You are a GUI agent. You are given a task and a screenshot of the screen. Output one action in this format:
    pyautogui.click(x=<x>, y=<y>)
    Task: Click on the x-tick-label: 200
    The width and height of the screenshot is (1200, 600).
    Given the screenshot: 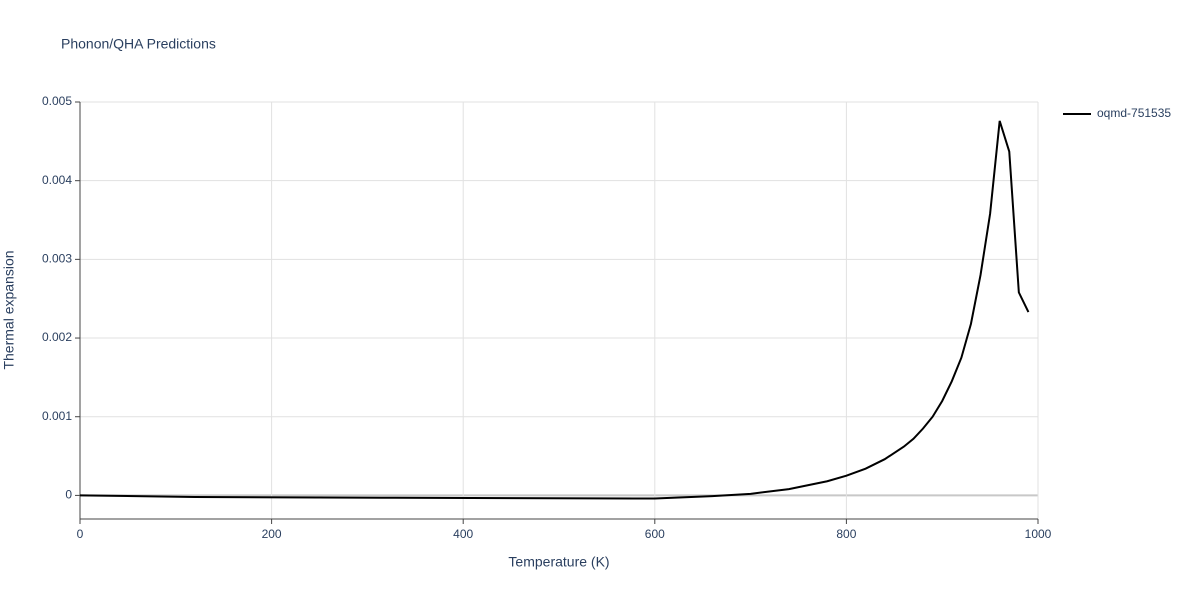 What is the action you would take?
    pyautogui.click(x=272, y=534)
    